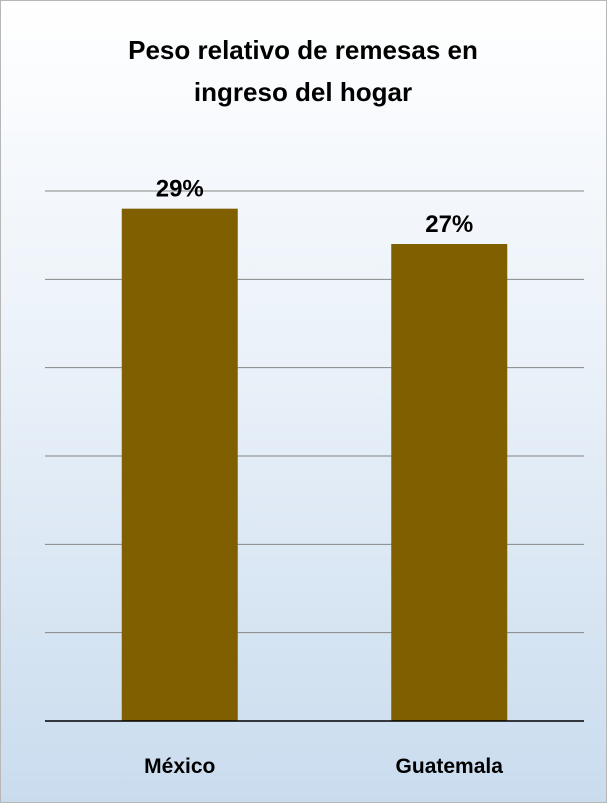 The height and width of the screenshot is (803, 607). I want to click on x-tick-label-mexico: México, so click(179, 766).